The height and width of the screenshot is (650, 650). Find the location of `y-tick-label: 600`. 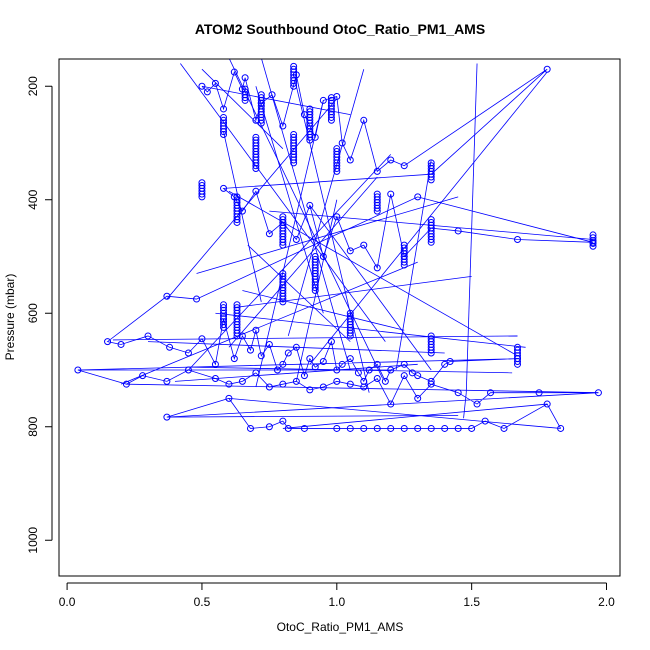

y-tick-label: 600 is located at coordinates (33, 313).